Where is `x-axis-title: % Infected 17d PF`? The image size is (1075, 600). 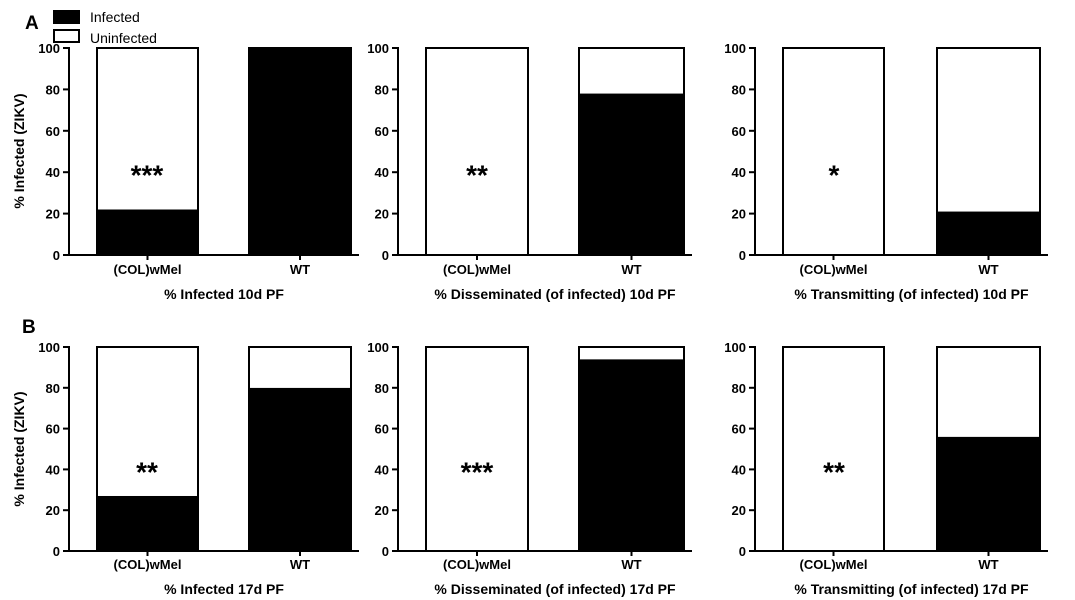
x-axis-title: % Infected 17d PF is located at coordinates (224, 589).